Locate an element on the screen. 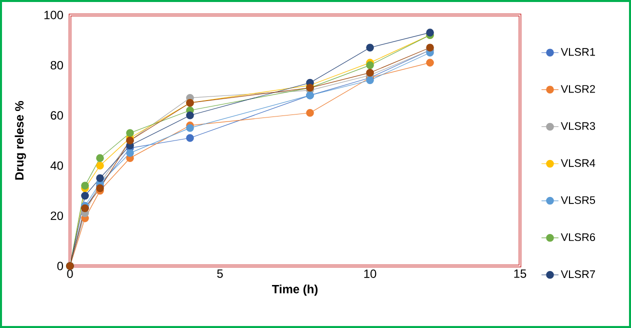 The height and width of the screenshot is (328, 631). x-tick-label: 10 is located at coordinates (370, 274).